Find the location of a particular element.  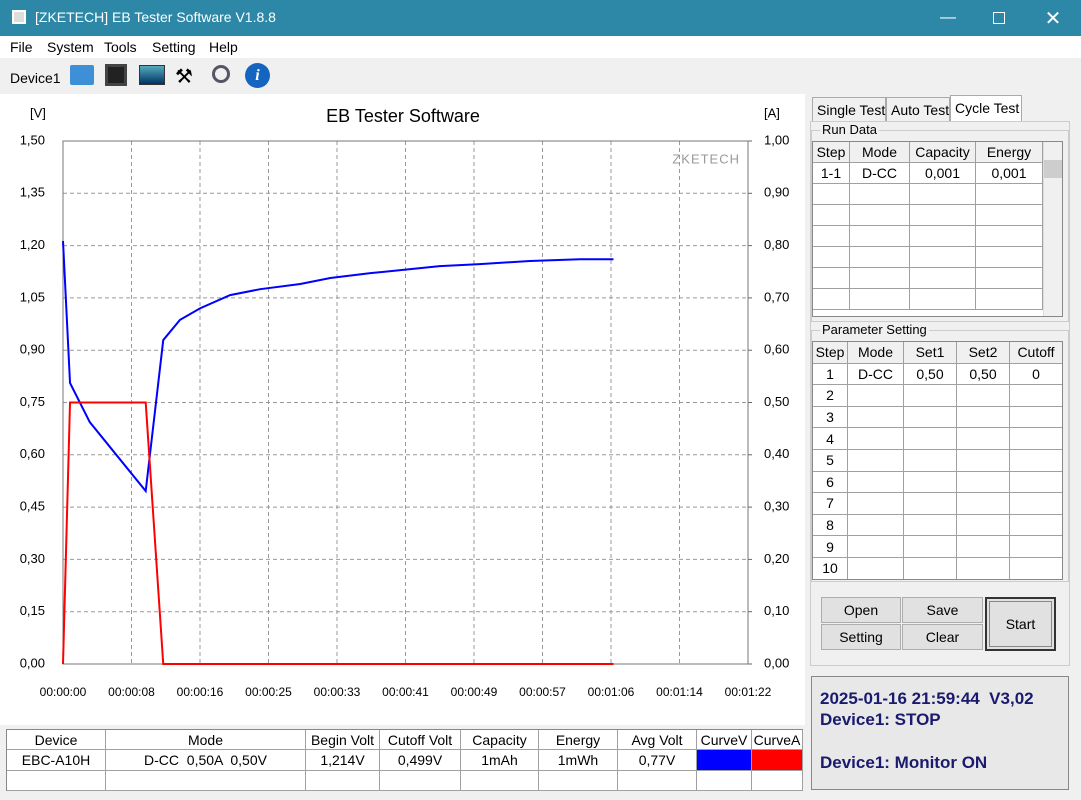

maximize is located at coordinates (999, 18).